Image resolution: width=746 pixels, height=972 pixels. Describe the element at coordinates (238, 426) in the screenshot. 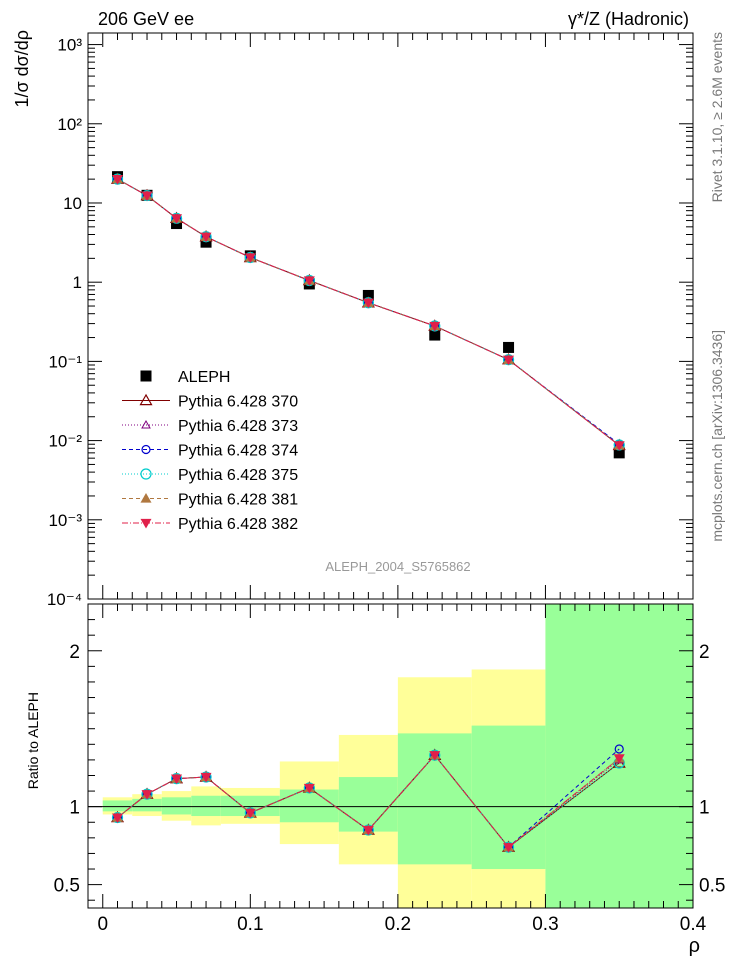

I see `legend-label: Pythia 6.428 373` at that location.